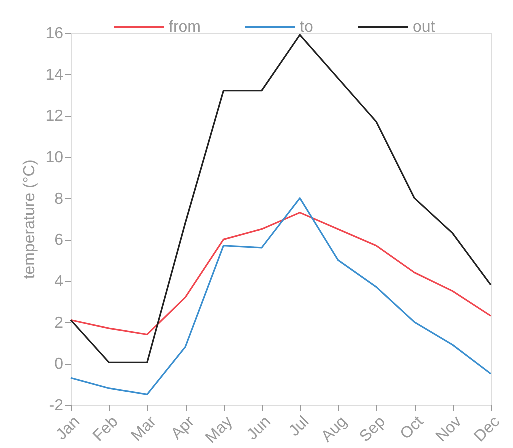 This screenshot has height=448, width=513. I want to click on y-tick-label: 10, so click(55, 158).